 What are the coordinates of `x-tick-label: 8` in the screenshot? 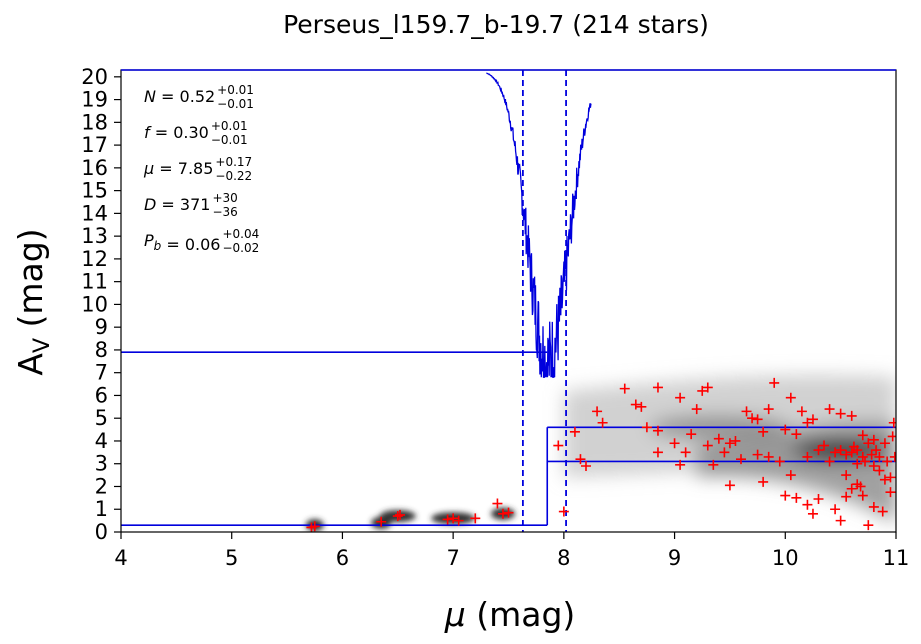 It's located at (563, 558).